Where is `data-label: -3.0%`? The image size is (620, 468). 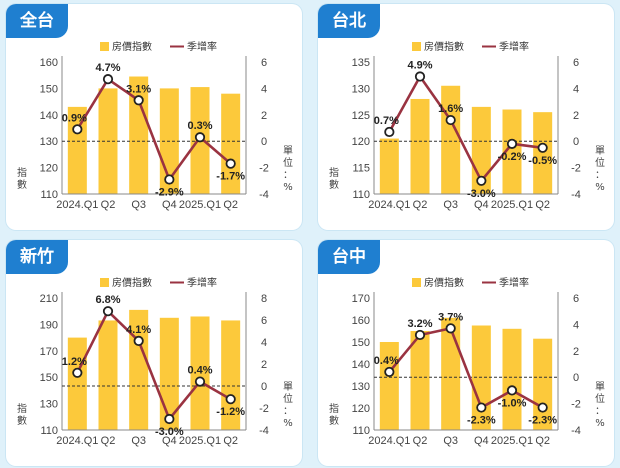
data-label: -3.0% is located at coordinates (481, 194).